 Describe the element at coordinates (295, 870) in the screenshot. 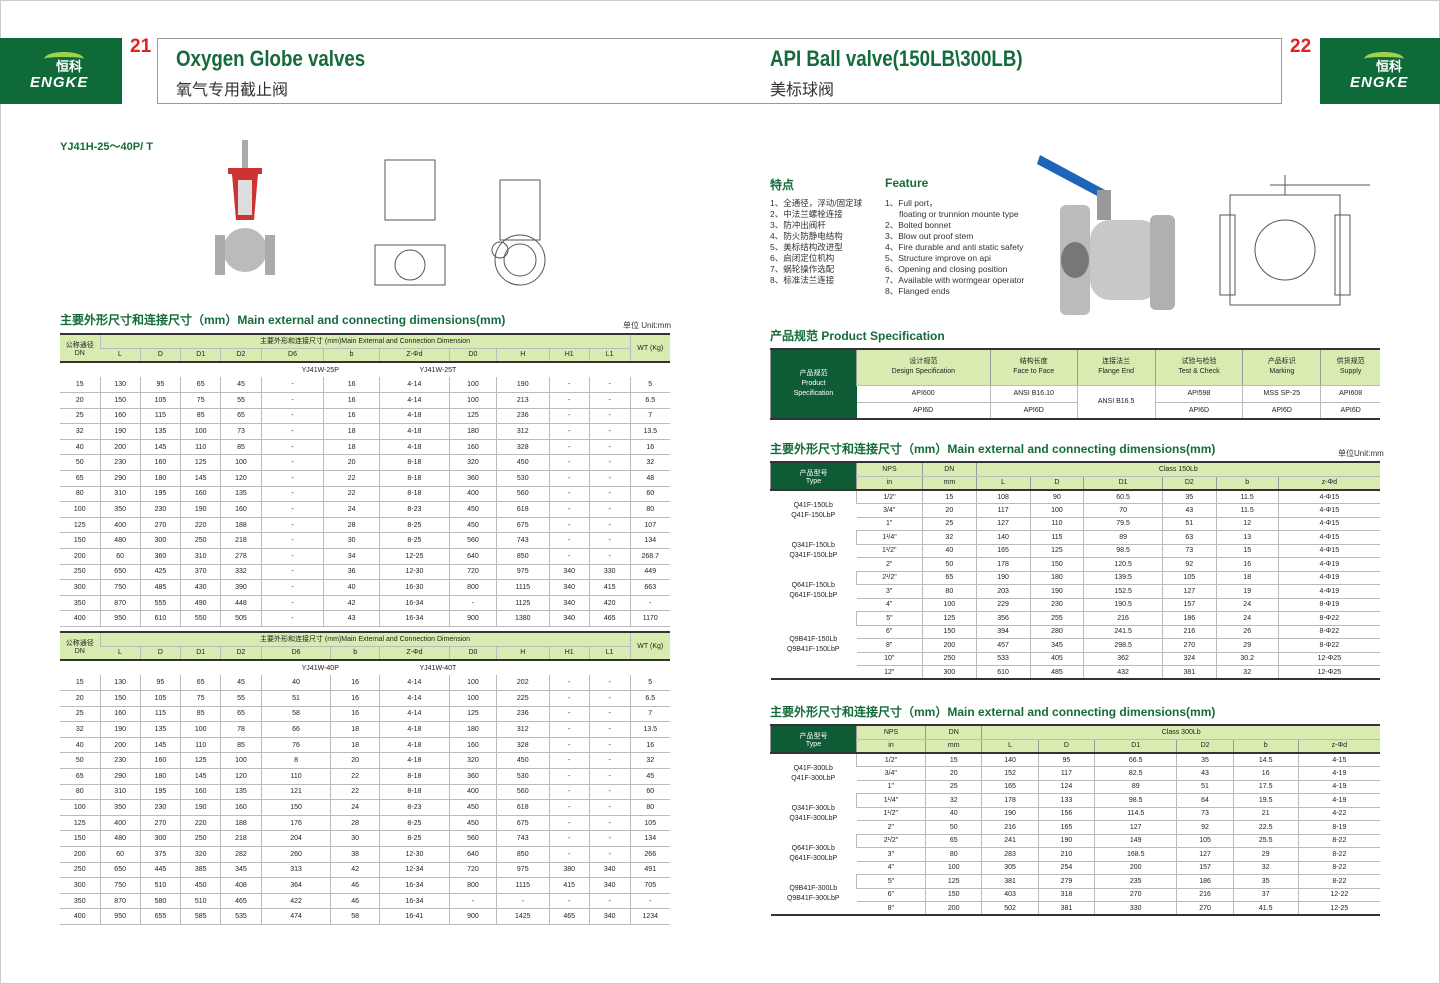

I see `table-cell: 313` at that location.